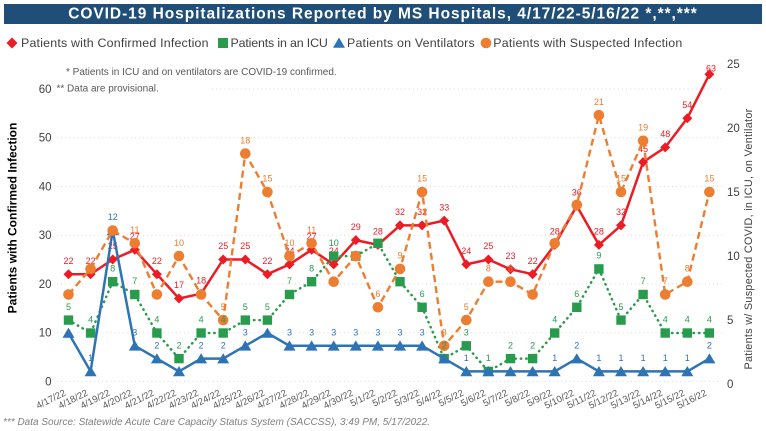 The width and height of the screenshot is (766, 431). What do you see at coordinates (444, 207) in the screenshot?
I see `svg-text: 33` at bounding box center [444, 207].